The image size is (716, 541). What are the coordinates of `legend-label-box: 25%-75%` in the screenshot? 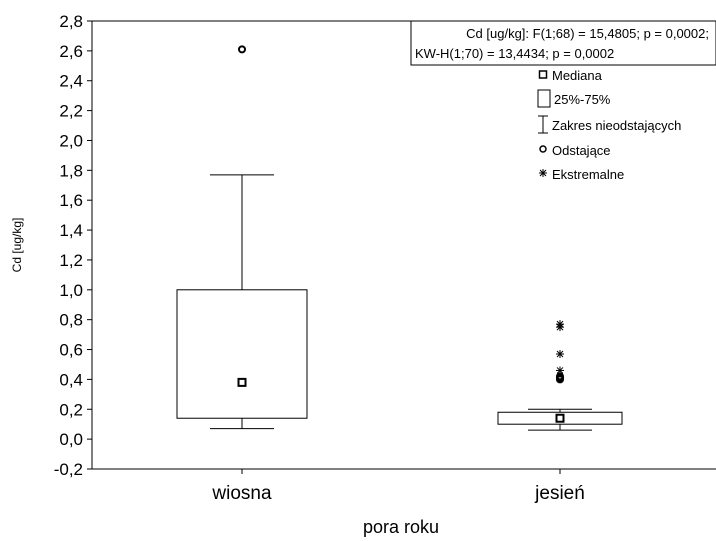 It's located at (582, 99).